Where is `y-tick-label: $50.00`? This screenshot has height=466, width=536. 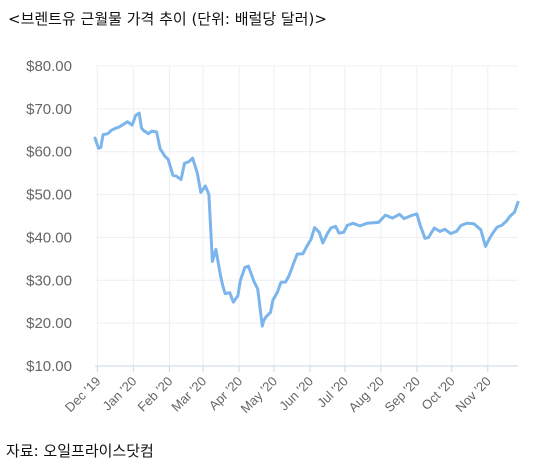 y-tick-label: $50.00 is located at coordinates (49, 195).